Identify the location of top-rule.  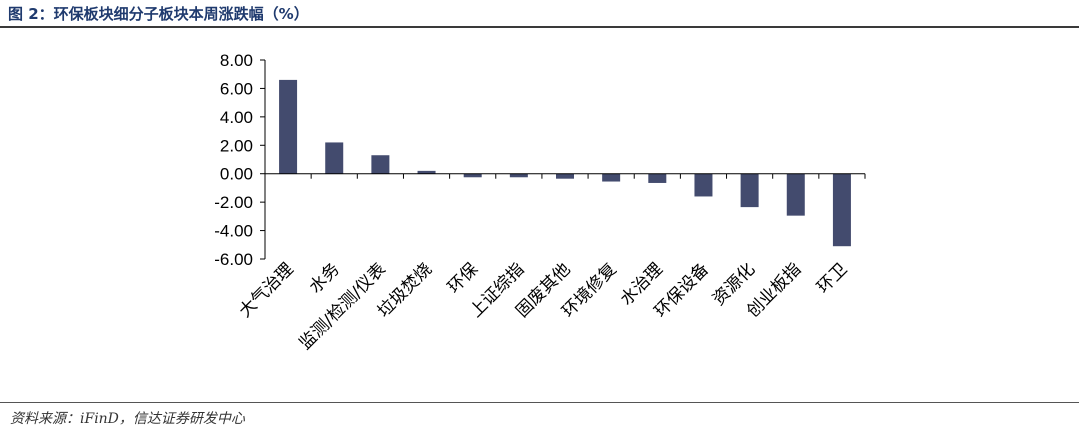
(539, 27).